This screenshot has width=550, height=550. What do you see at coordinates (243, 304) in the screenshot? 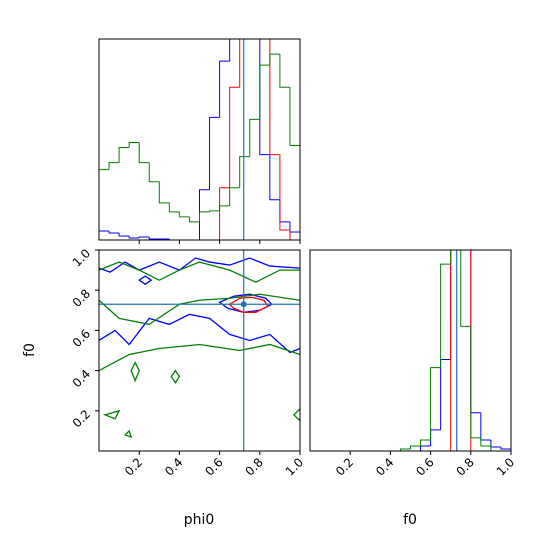
I see `truth-point` at bounding box center [243, 304].